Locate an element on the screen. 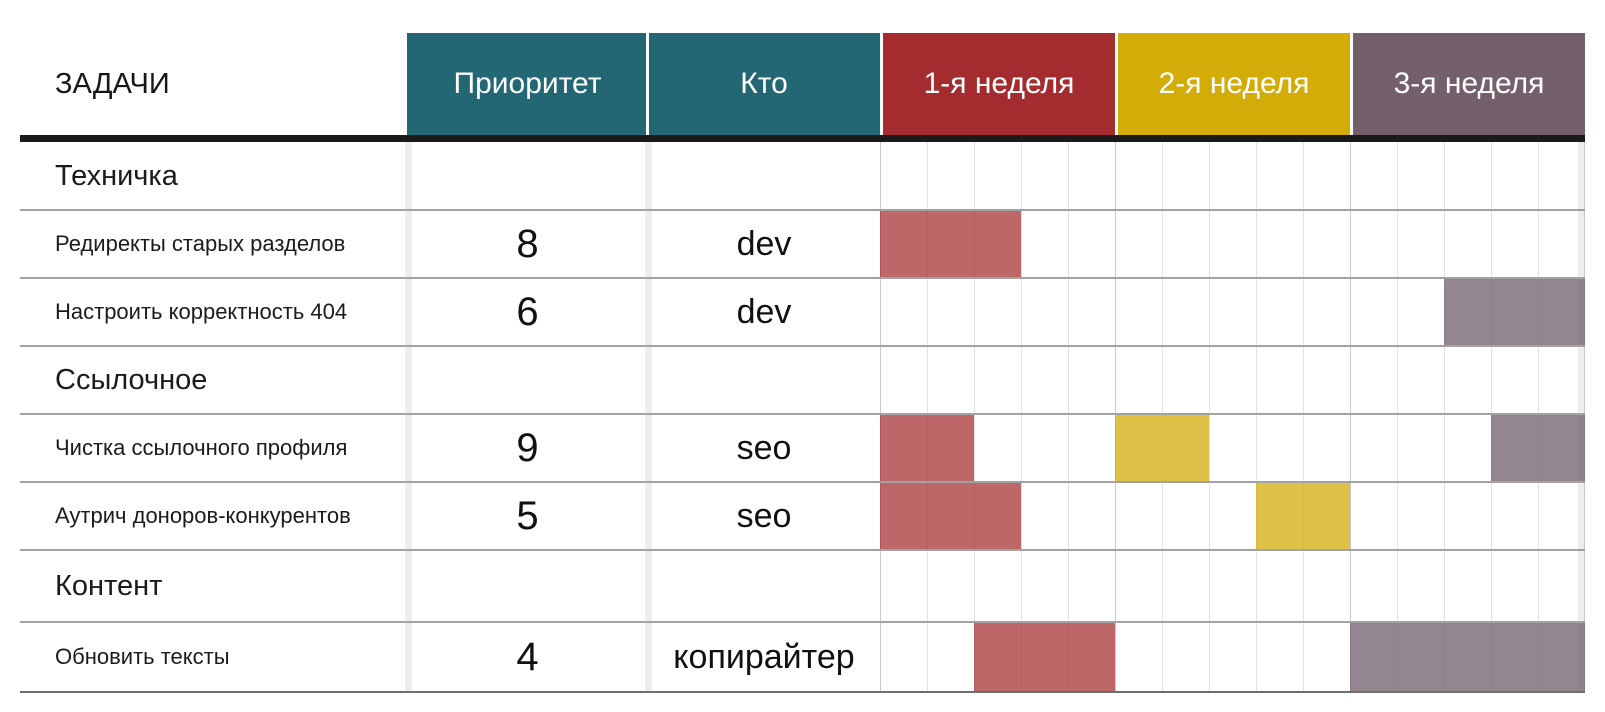 The height and width of the screenshot is (712, 1605). week1-column-header: 1-я неделя is located at coordinates (999, 84).